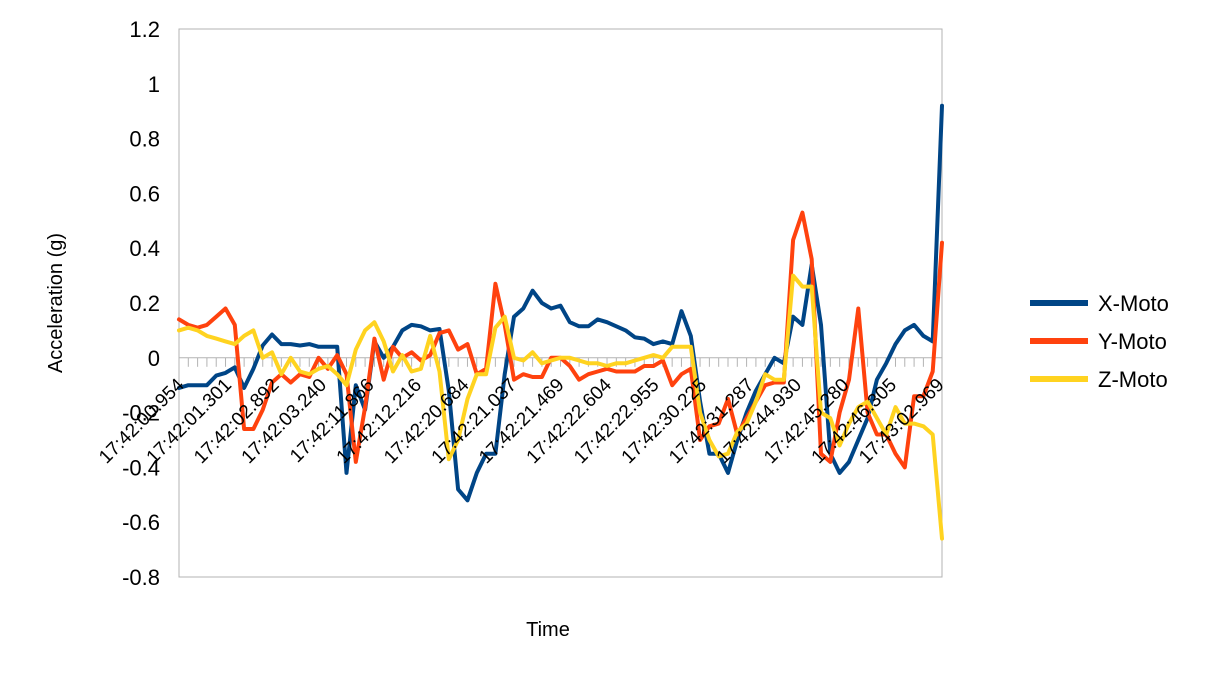 The image size is (1209, 680). What do you see at coordinates (144, 248) in the screenshot?
I see `y-tick-label: 0.4` at bounding box center [144, 248].